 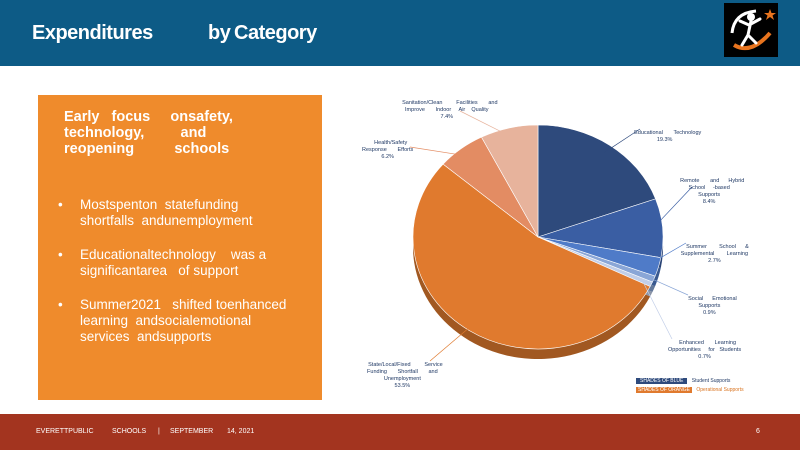 I want to click on slice-label-6: Health/Safety Response Efforts 6.2%, so click(x=388, y=150).